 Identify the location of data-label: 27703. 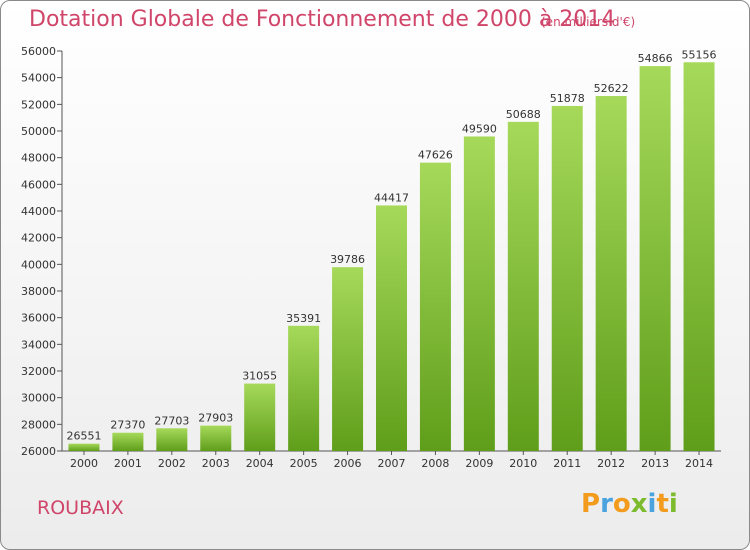
(171, 420).